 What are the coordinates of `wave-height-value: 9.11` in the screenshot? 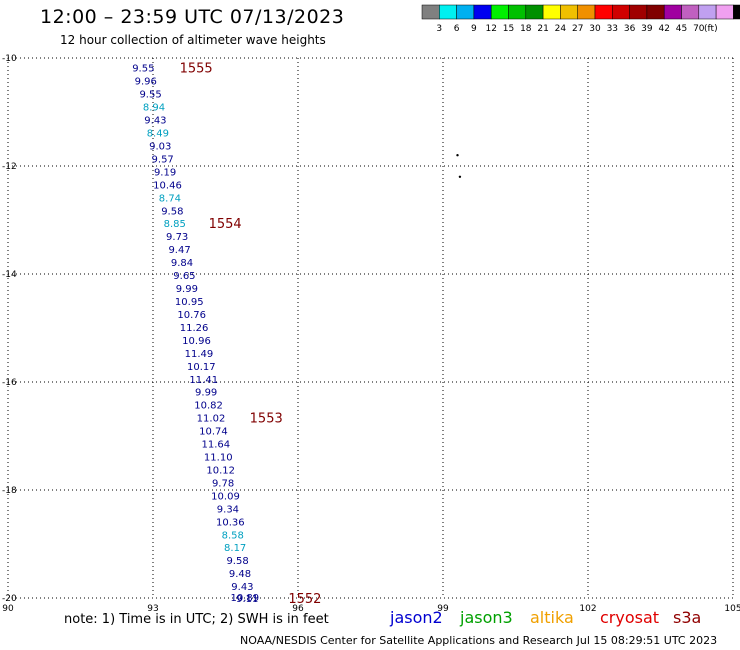 It's located at (247, 599).